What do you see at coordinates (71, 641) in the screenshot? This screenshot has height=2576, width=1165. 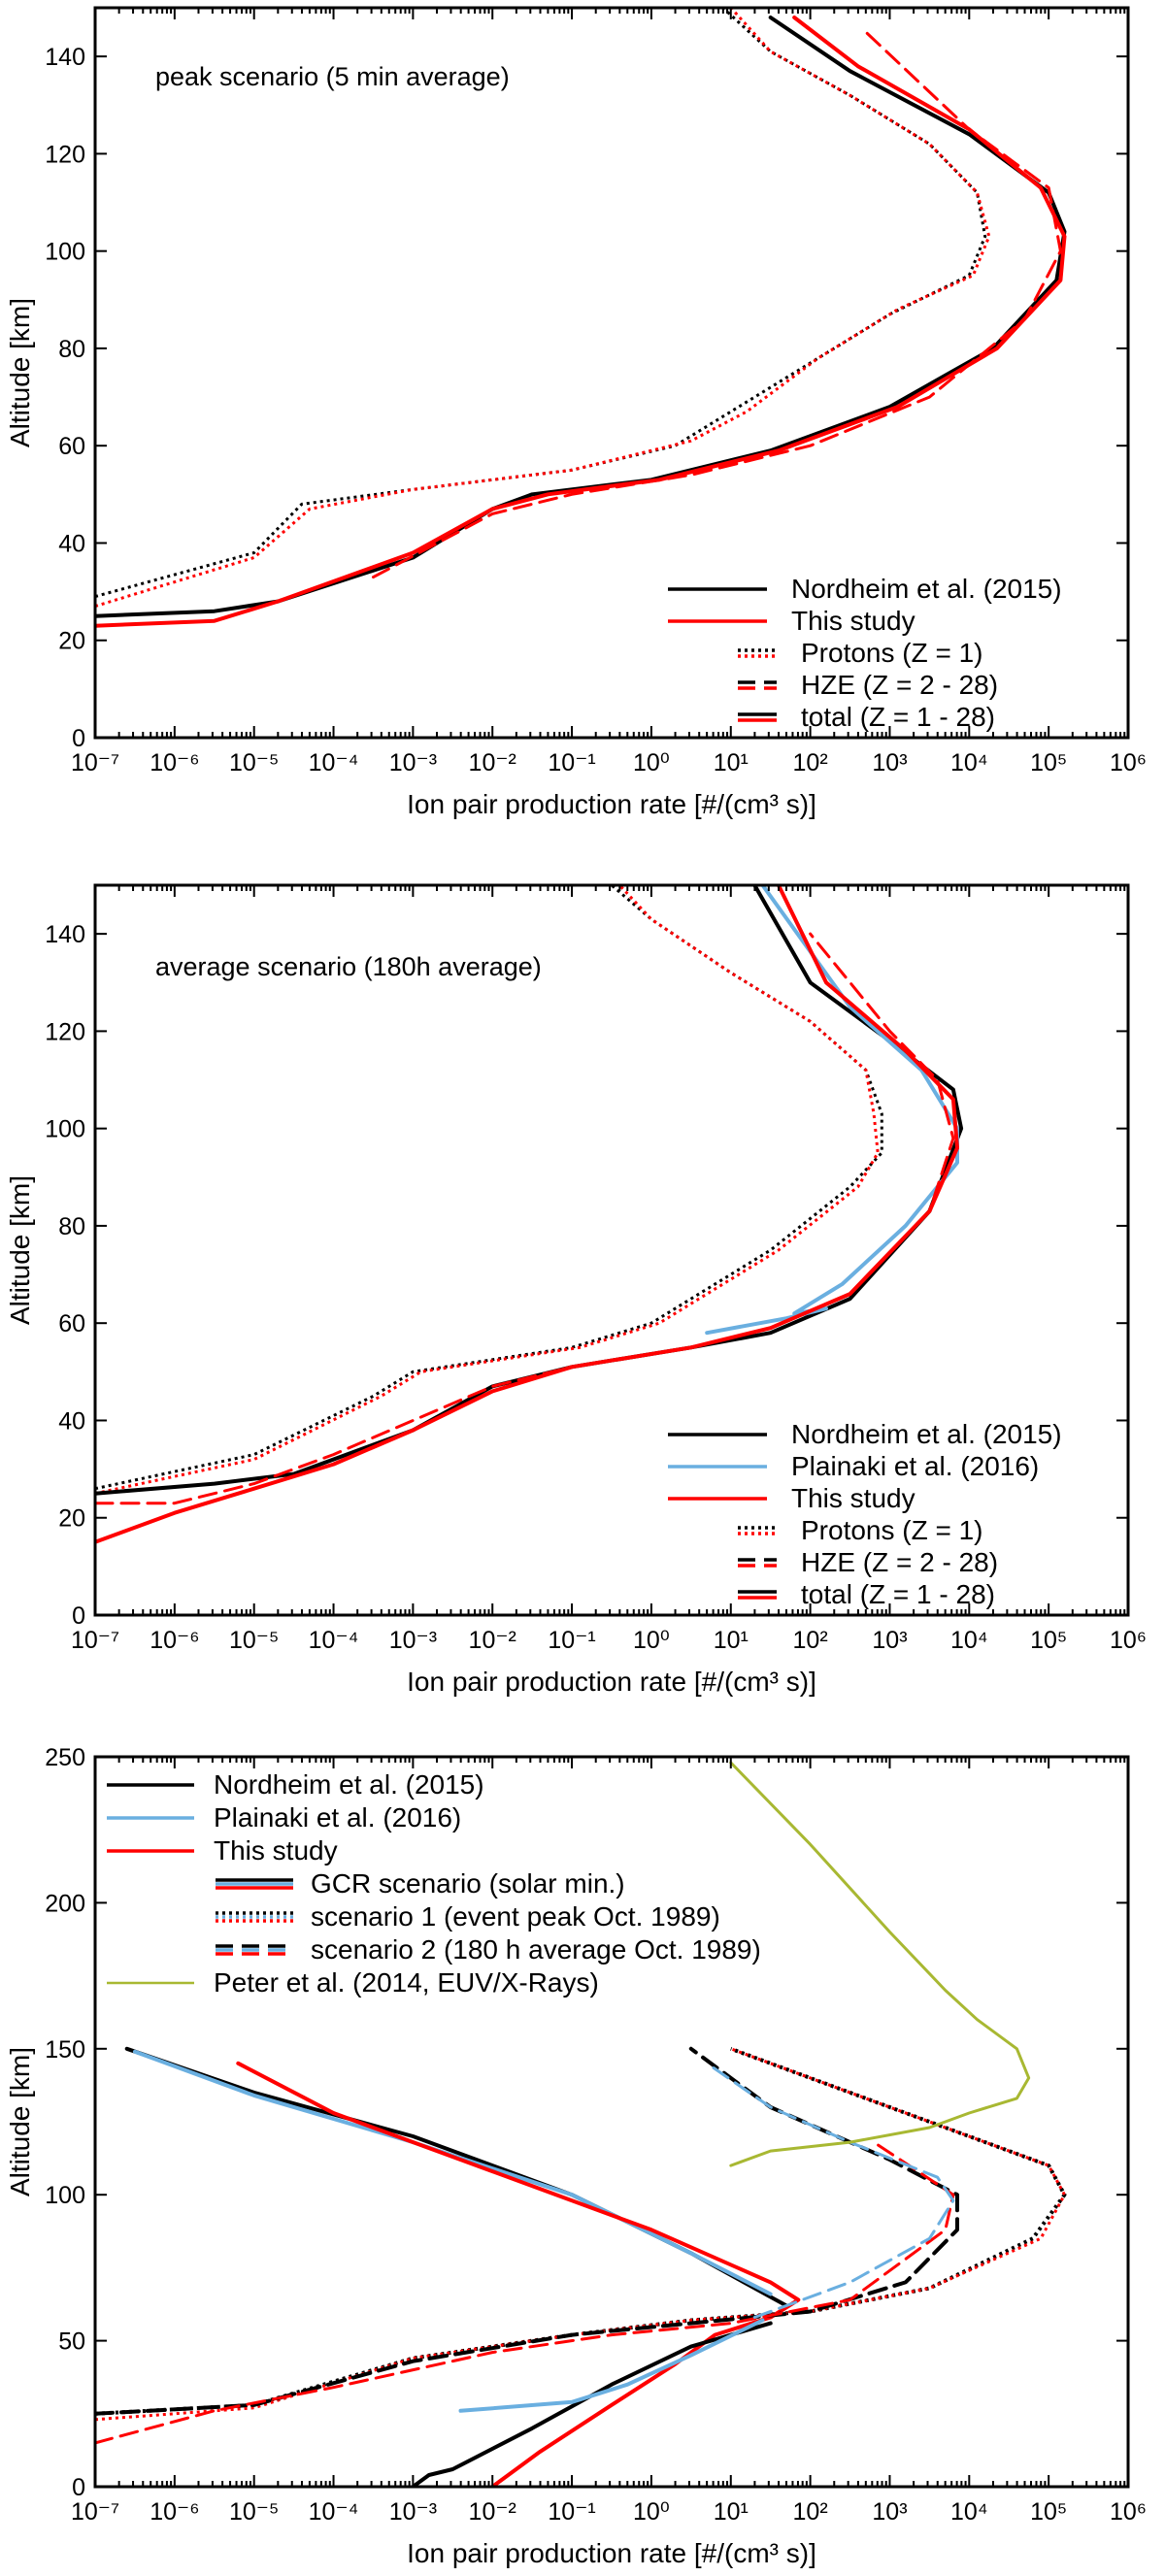 I see `y-tick-label: 20` at bounding box center [71, 641].